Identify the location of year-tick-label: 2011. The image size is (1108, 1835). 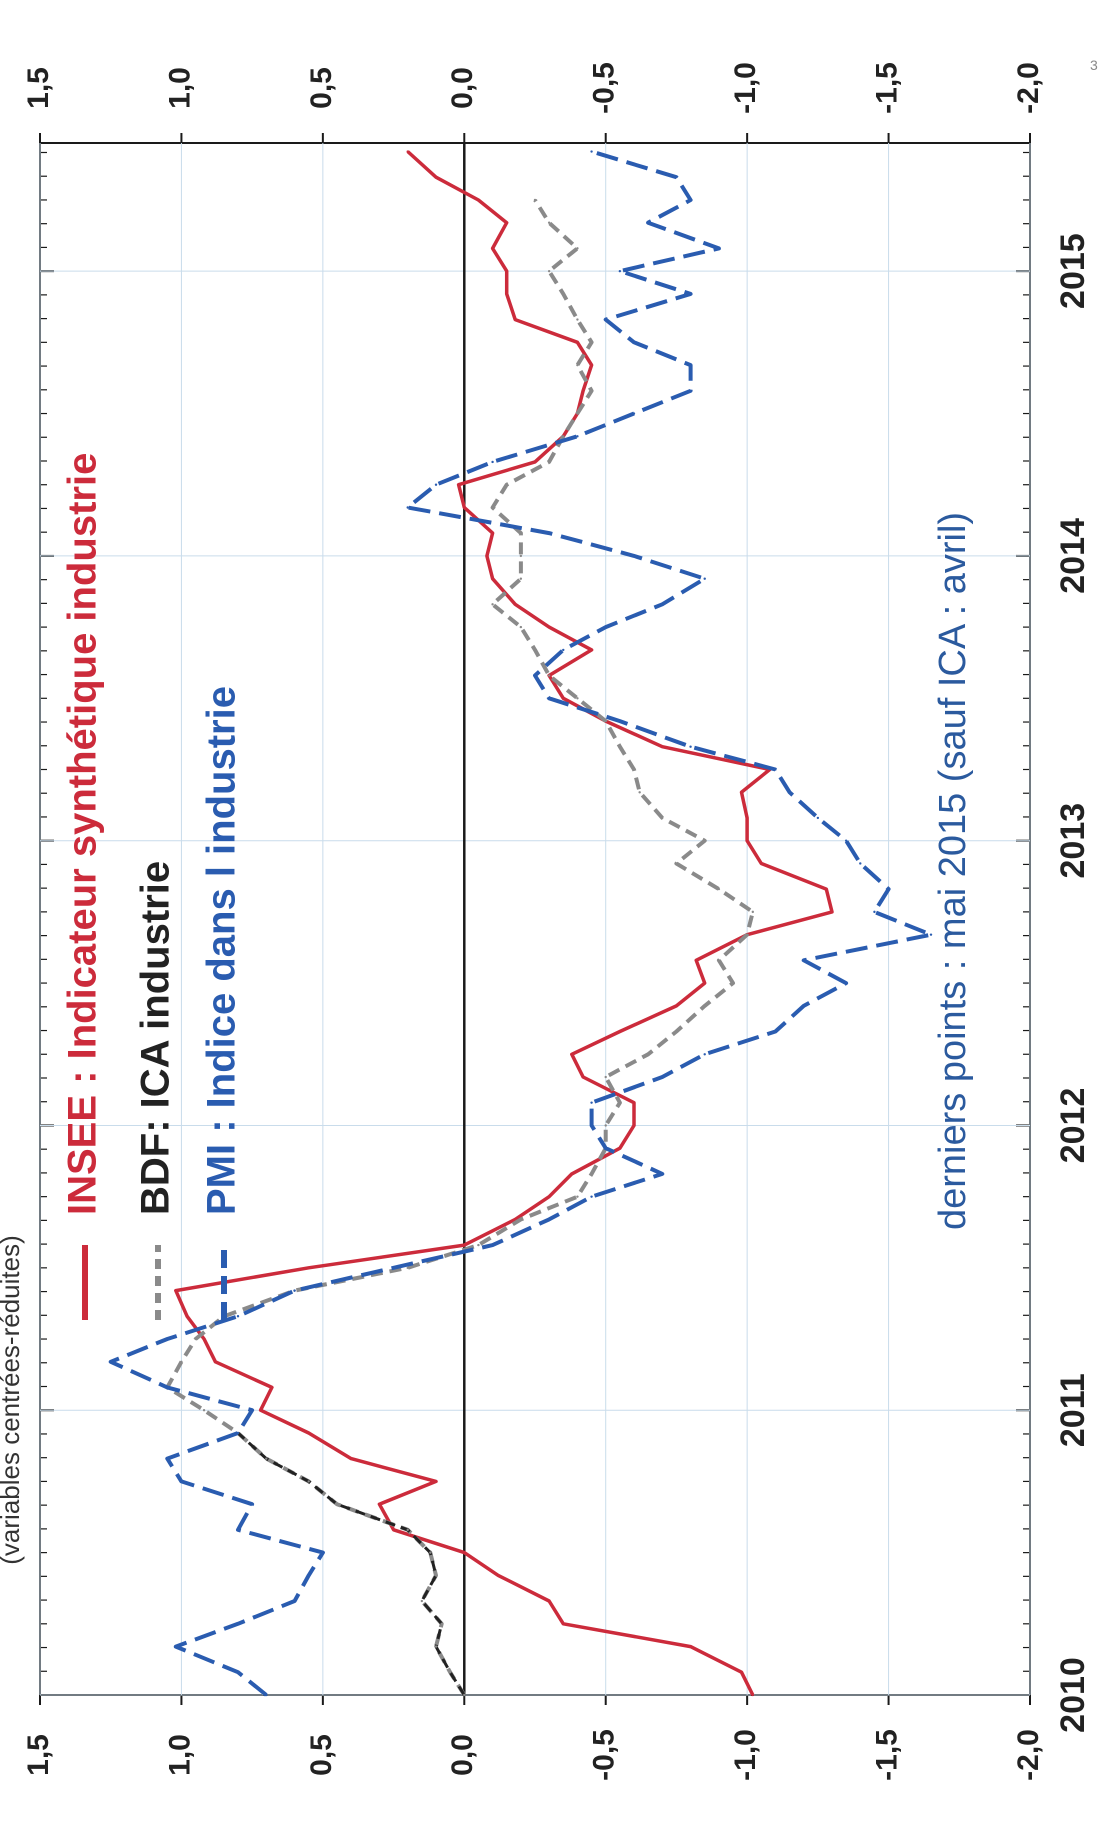
(1073, 1410).